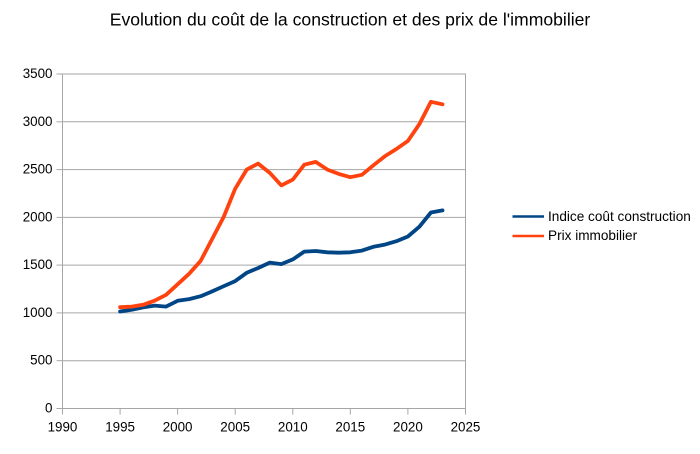 This screenshot has height=454, width=700. I want to click on svg-text: 2010, so click(293, 426).